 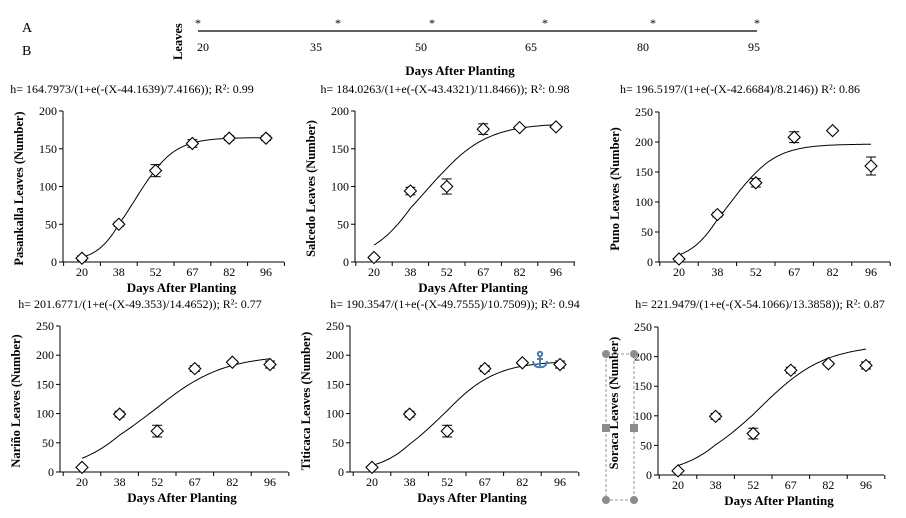 I want to click on y-axis-label: Pasankalla Leaves (Number), so click(x=19, y=188).